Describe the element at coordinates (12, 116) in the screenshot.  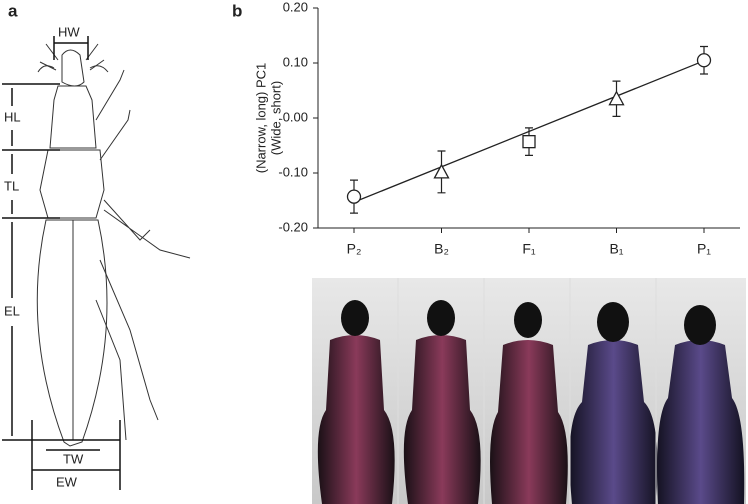
I see `diagram-label: HL` at that location.